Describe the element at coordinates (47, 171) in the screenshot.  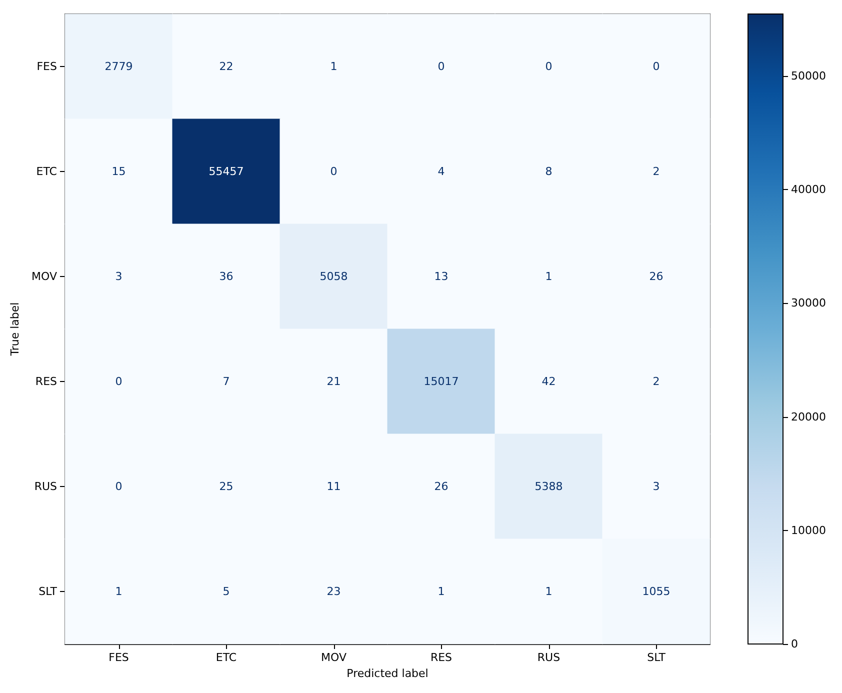
I see `y-tick-label: ETC` at that location.